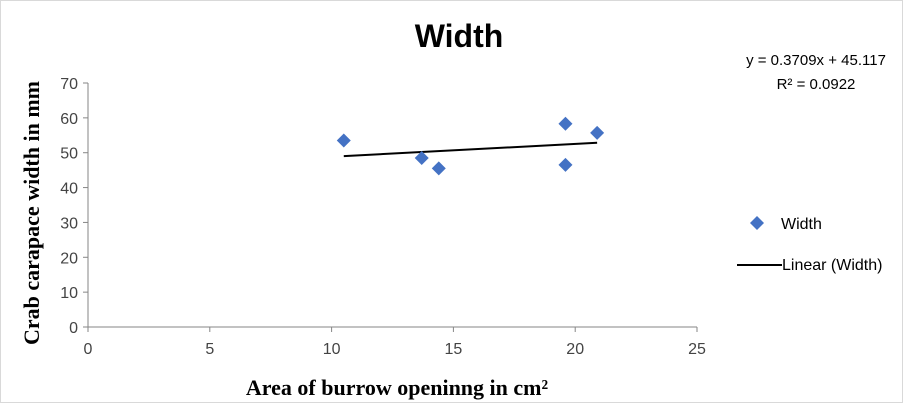  I want to click on chart-title: Width, so click(459, 36).